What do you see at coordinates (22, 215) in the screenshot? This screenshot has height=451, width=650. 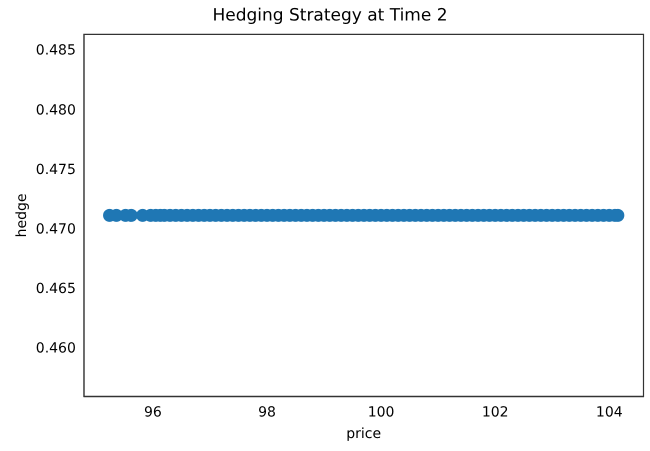 I see `y-axis-title: hedge` at bounding box center [22, 215].